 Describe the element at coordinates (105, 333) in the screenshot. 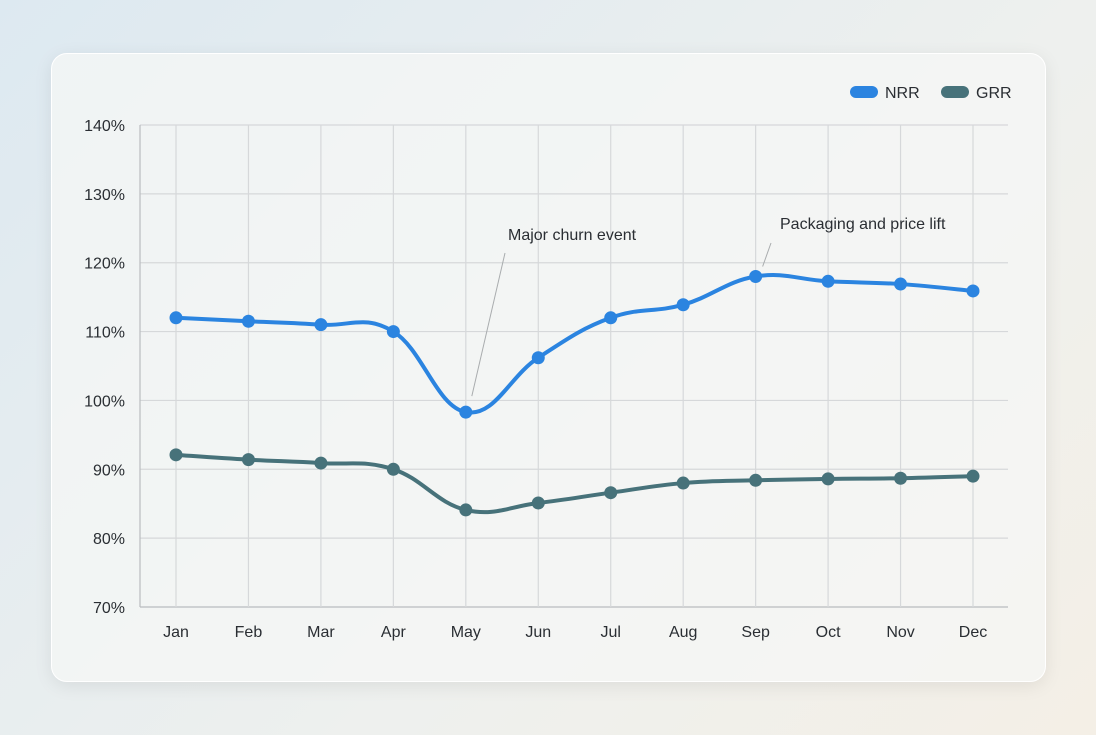

I see `y-tick-label: 110%` at that location.